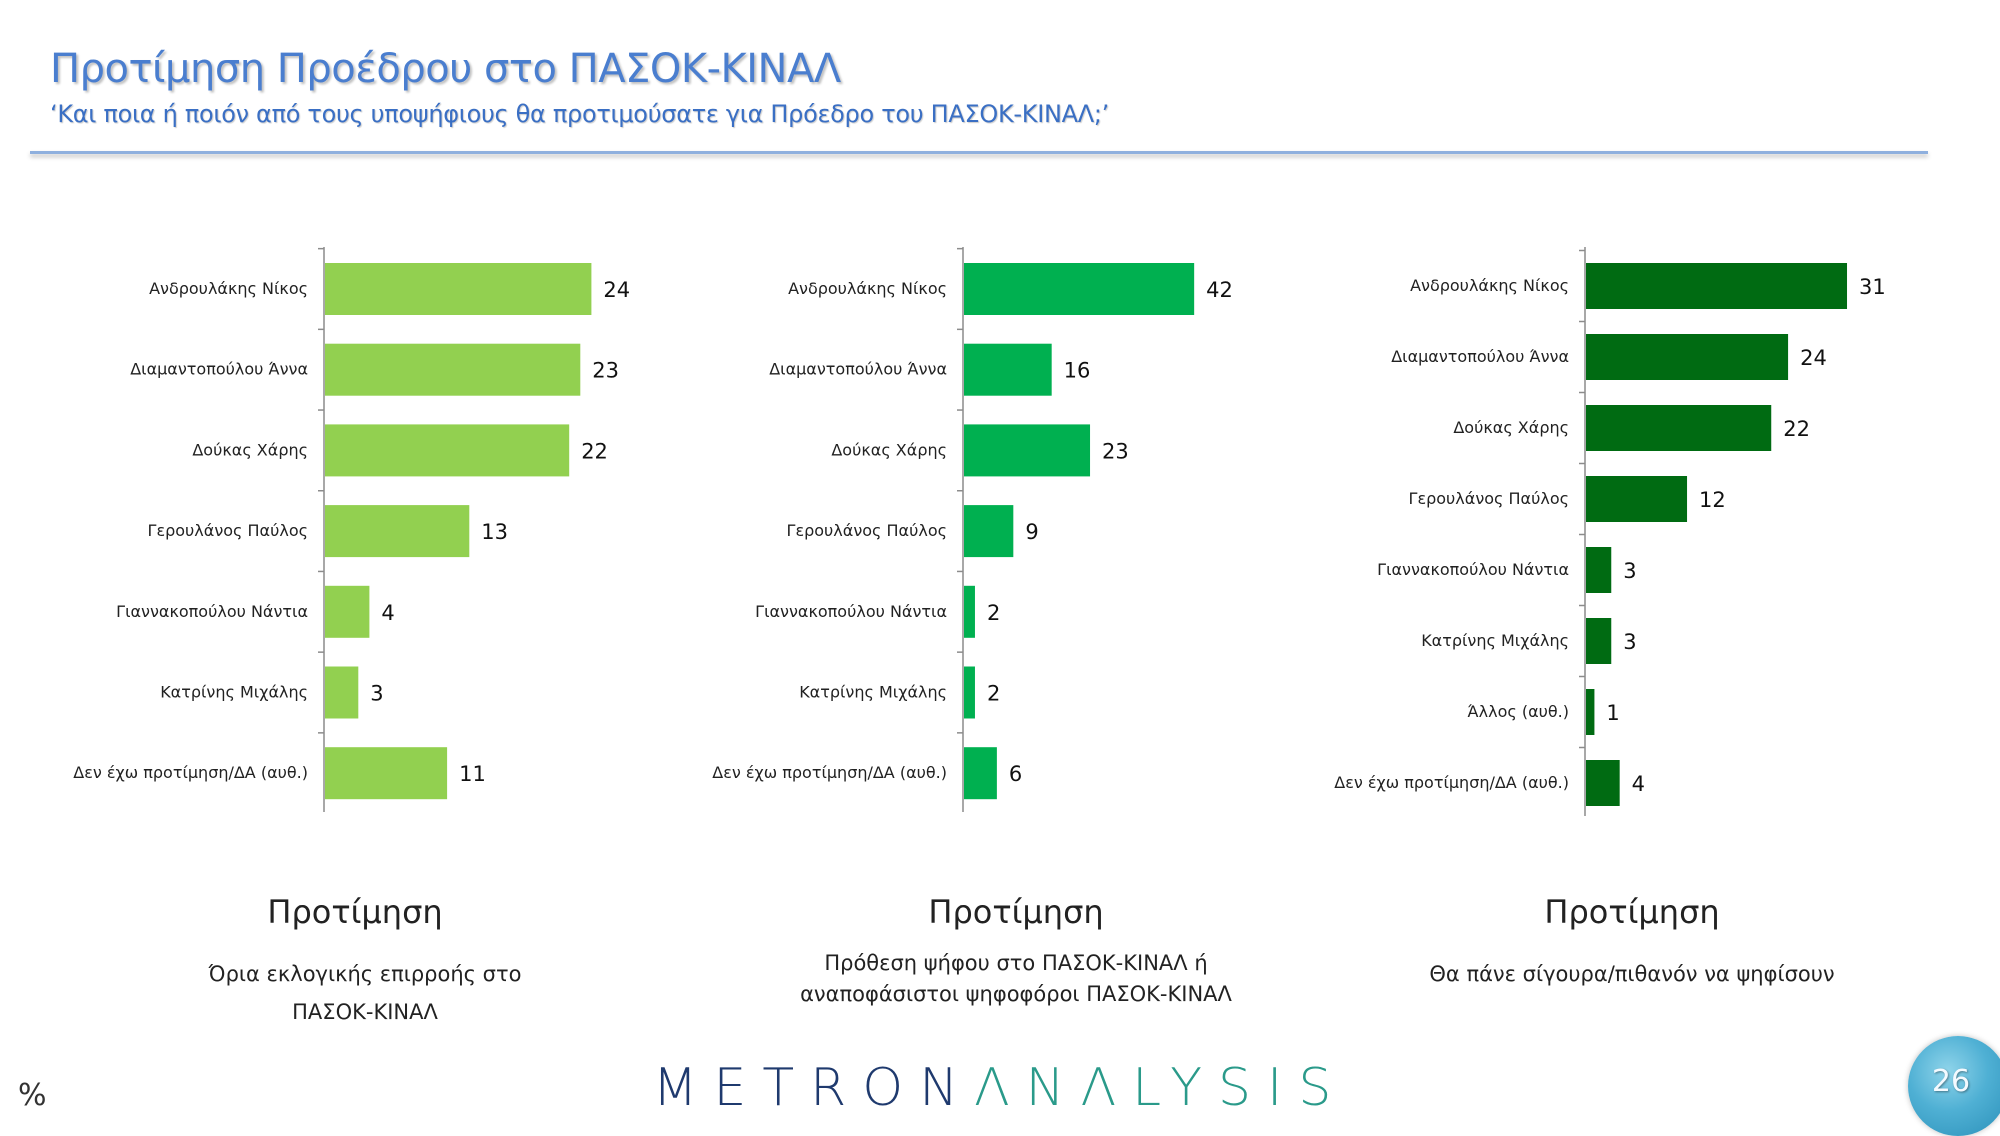 The height and width of the screenshot is (1136, 2000). What do you see at coordinates (1161, 1088) in the screenshot?
I see `logo-part-analysis: ΛNΛLYSIS` at bounding box center [1161, 1088].